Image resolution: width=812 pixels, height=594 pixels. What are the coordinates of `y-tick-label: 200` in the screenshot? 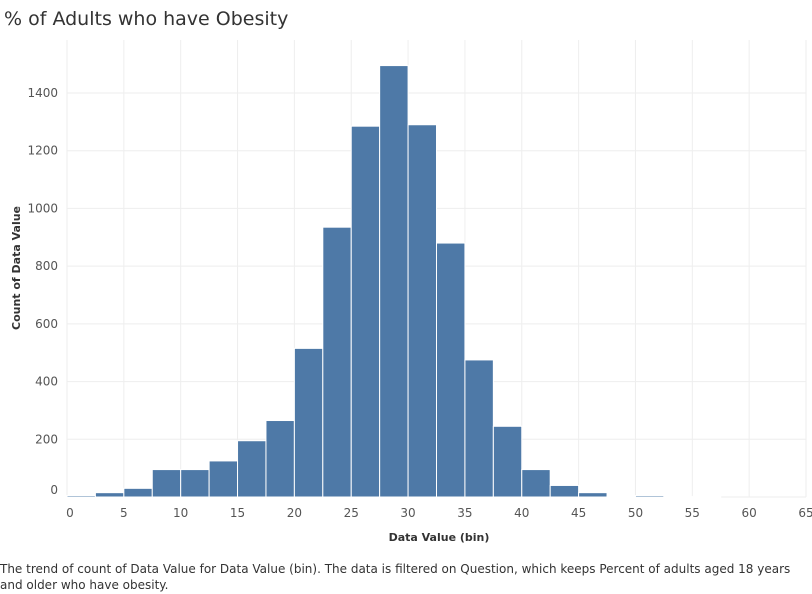 It's located at (46, 439).